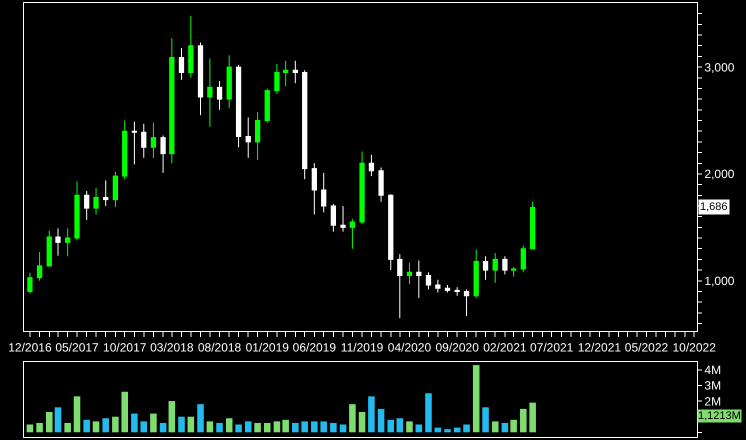  What do you see at coordinates (719, 416) in the screenshot?
I see `text: 1,1213M` at bounding box center [719, 416].